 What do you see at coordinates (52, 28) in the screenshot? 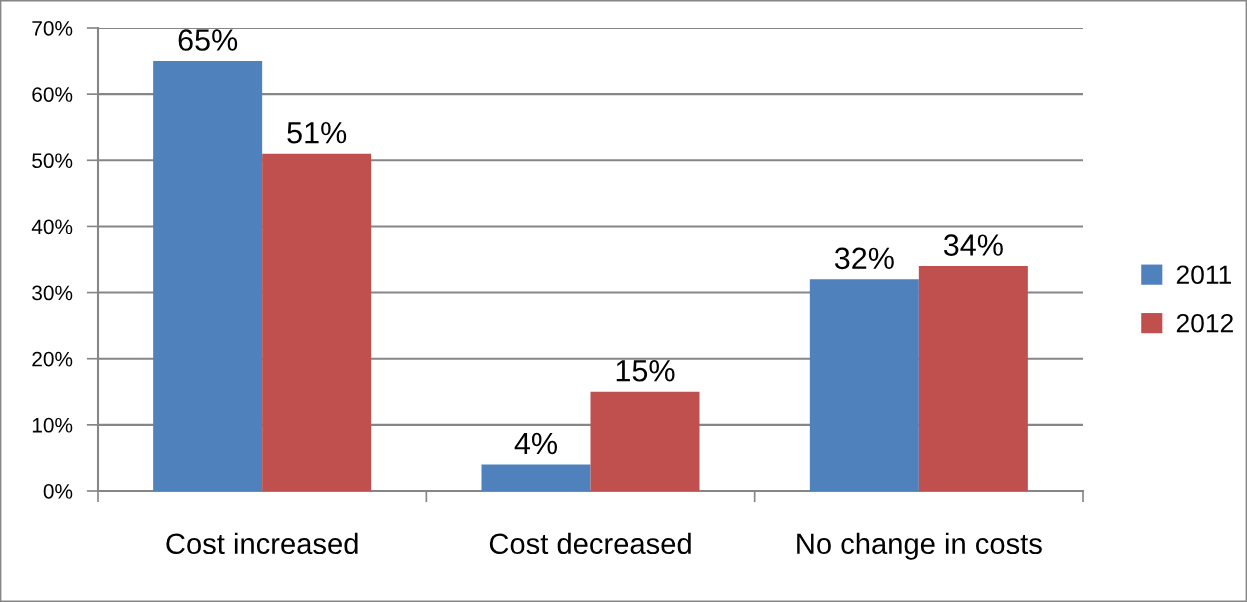
I see `y-tick-label: 70%` at bounding box center [52, 28].